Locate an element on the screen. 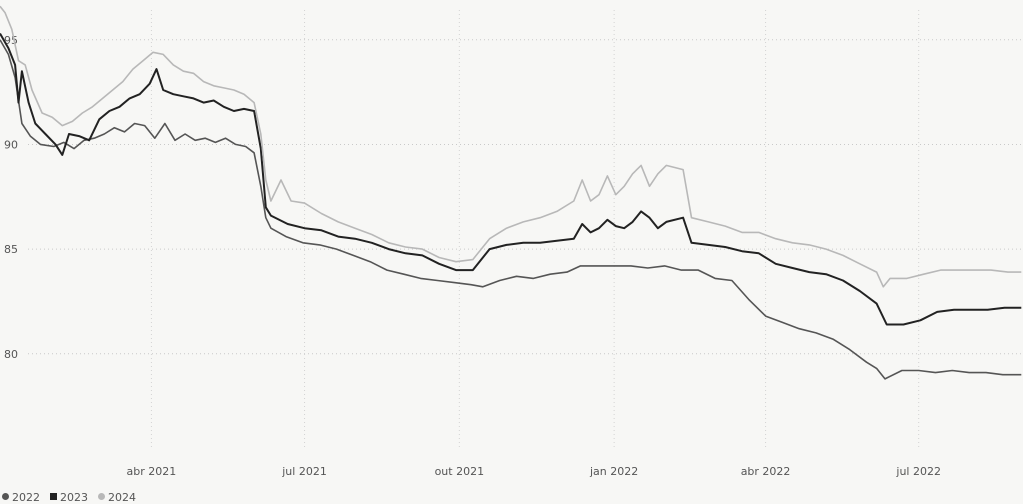  x-tick-label: abr 2022 is located at coordinates (766, 471).